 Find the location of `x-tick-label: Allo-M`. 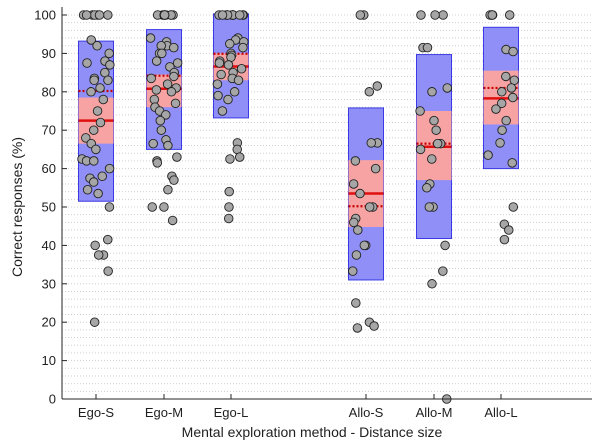

x-tick-label: Allo-M is located at coordinates (434, 412).